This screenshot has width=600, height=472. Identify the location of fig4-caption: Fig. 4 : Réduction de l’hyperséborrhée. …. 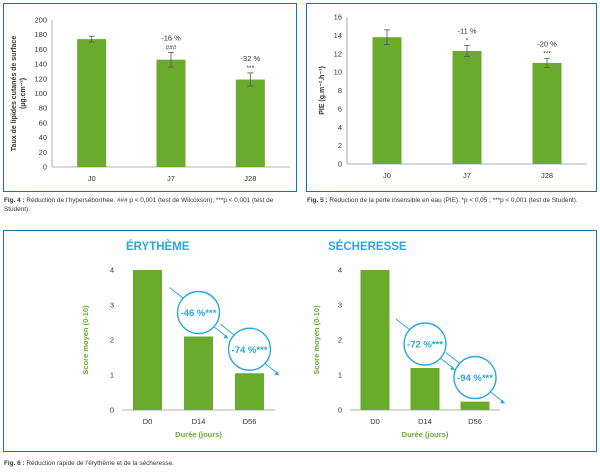
(150, 205).